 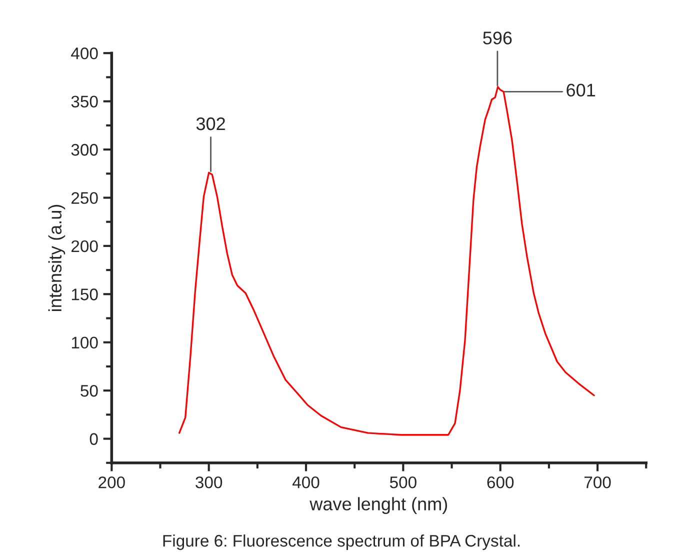 I want to click on x-tick-label: 400, so click(x=306, y=482).